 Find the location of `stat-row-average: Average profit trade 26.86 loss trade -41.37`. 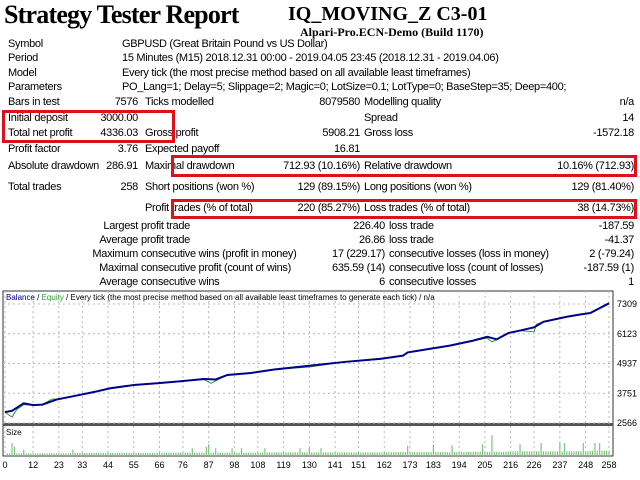

stat-row-average: Average profit trade 26.86 loss trade -41.37 is located at coordinates (320, 240).